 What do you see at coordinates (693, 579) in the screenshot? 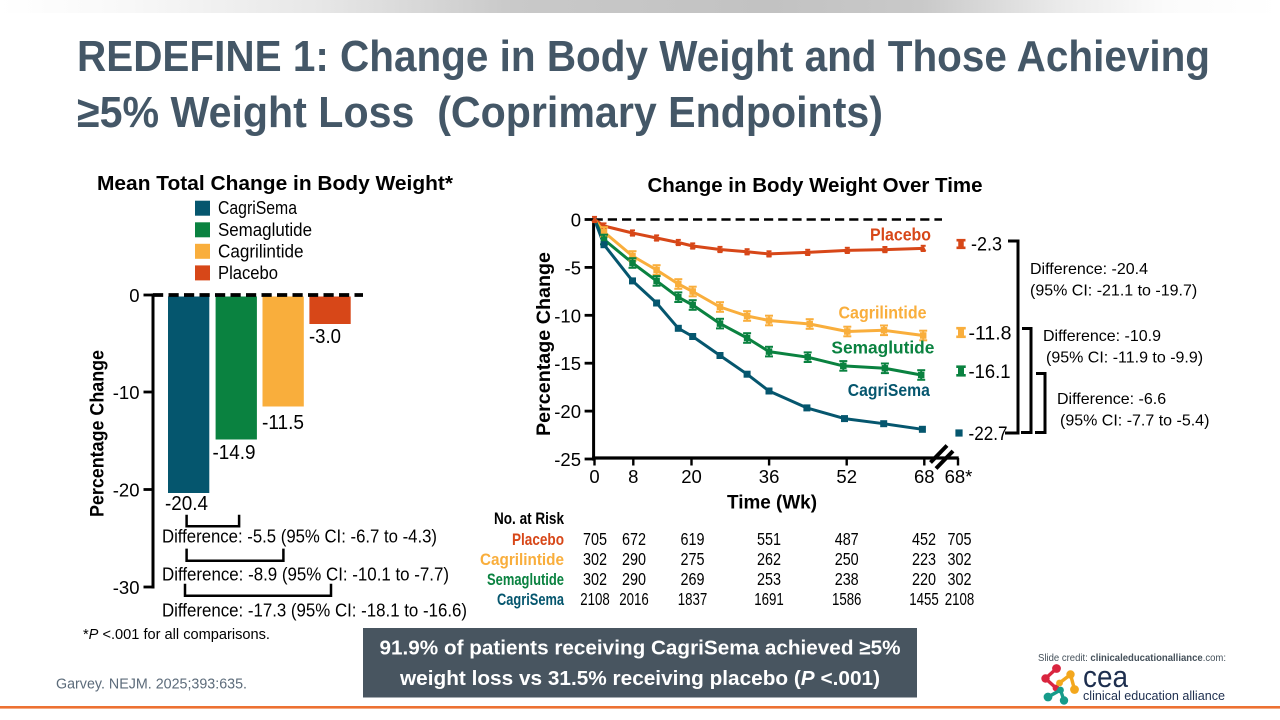
I see `svg-text: 269` at bounding box center [693, 579].